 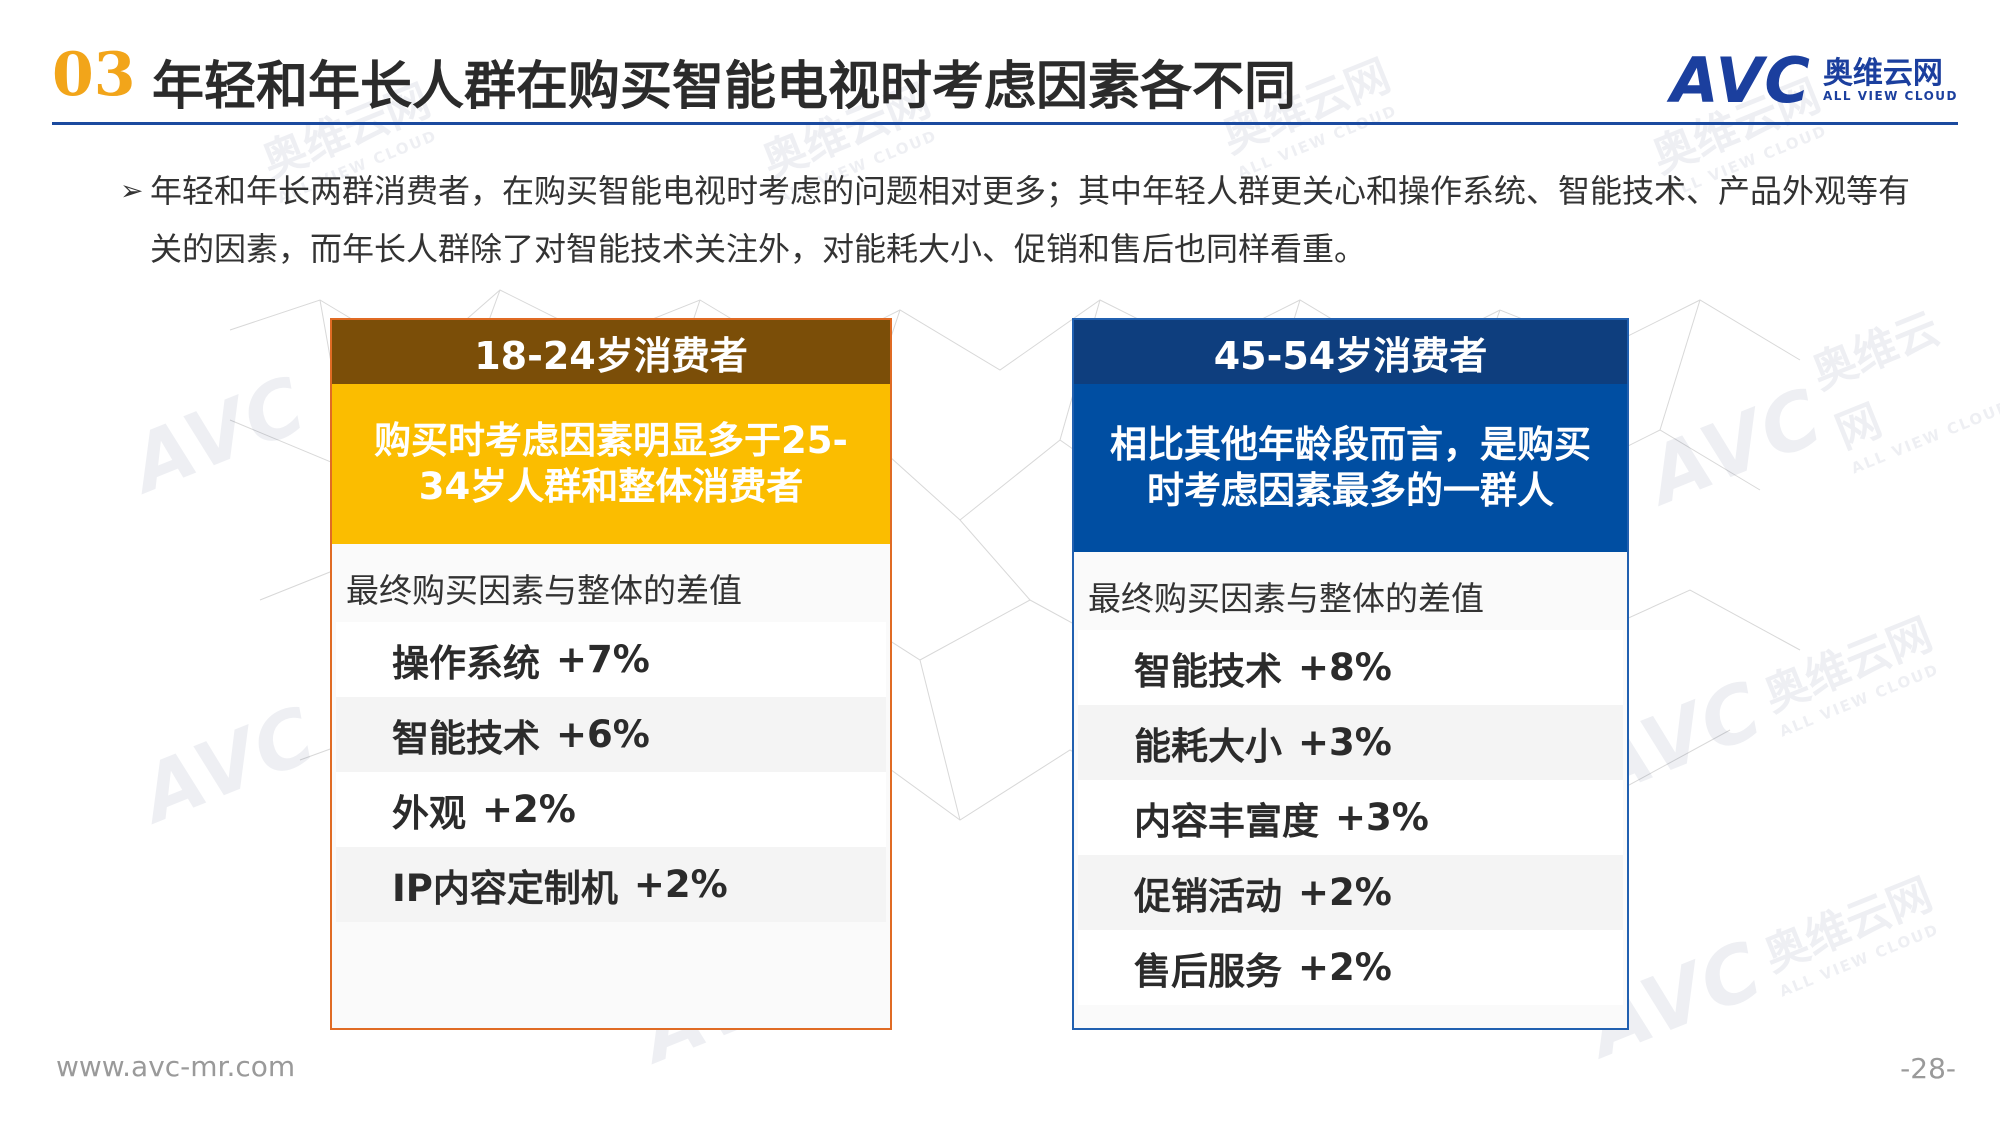 What do you see at coordinates (603, 734) in the screenshot?
I see `factor-value: +6%` at bounding box center [603, 734].